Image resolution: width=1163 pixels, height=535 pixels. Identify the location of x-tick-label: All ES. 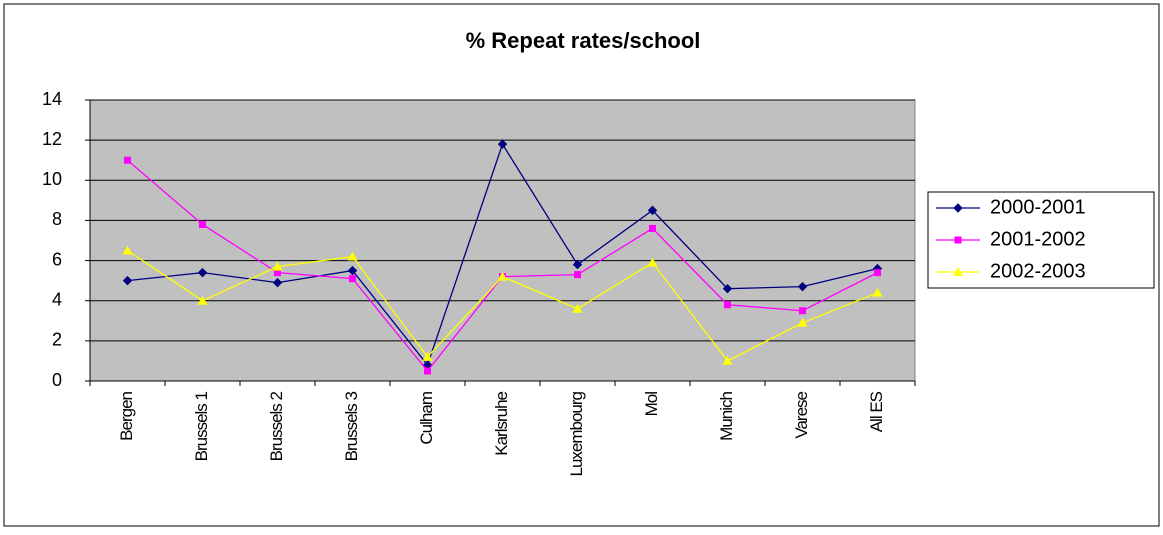
(876, 411).